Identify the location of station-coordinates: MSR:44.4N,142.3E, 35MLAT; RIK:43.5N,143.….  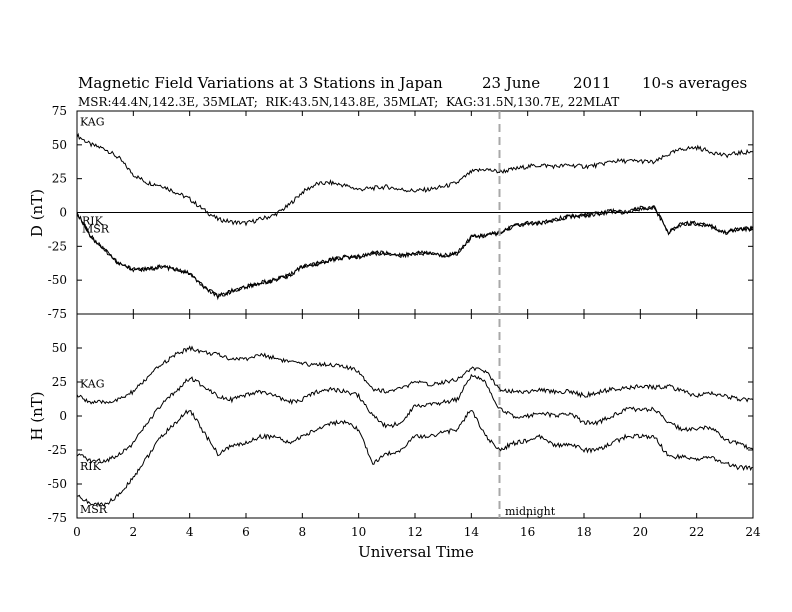
(348, 102).